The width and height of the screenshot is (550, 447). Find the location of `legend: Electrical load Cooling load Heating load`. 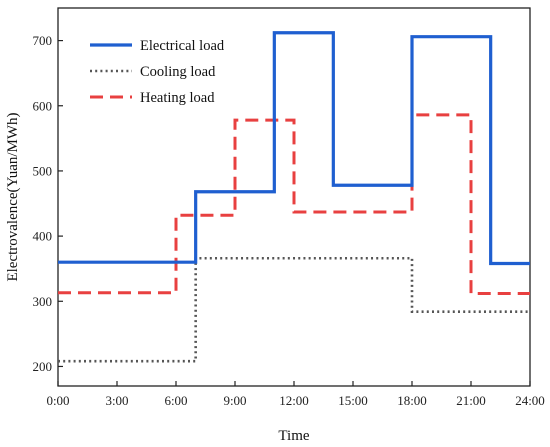

legend: Electrical load Cooling load Heating load is located at coordinates (157, 72).